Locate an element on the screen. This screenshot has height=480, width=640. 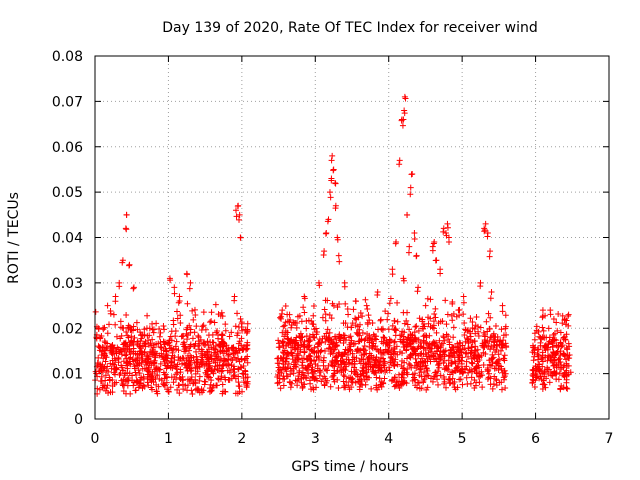
x-tick-label: 6 is located at coordinates (535, 439).